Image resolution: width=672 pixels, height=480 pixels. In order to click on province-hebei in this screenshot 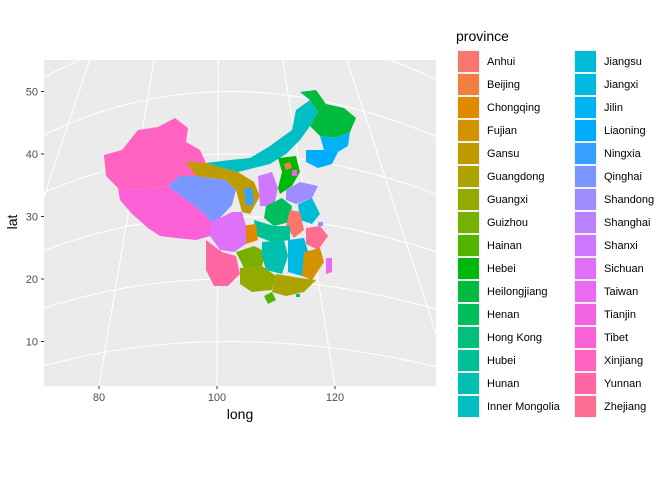, I will do `click(289, 175)`.